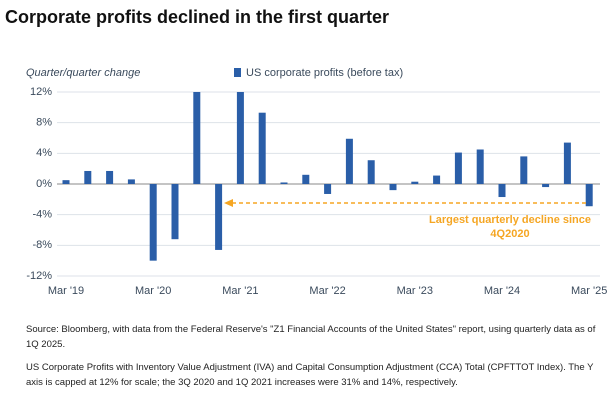  Describe the element at coordinates (228, 203) in the screenshot. I see `arrow-head` at that location.